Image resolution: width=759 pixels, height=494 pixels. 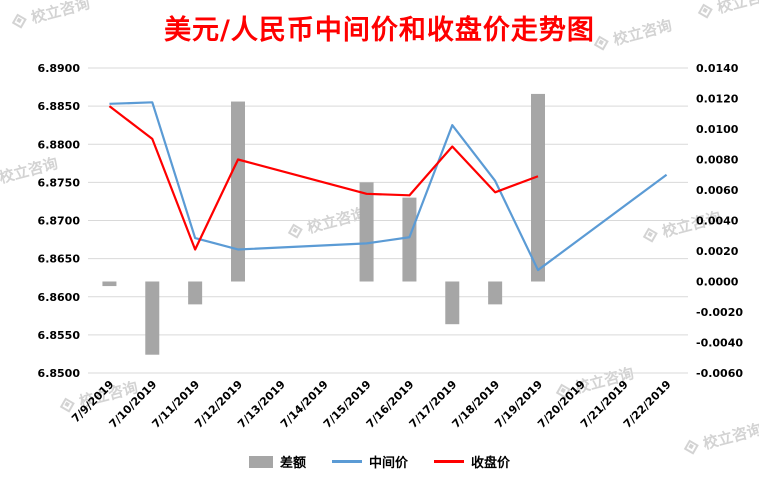 I want to click on legend-item-diff: 差额, so click(x=277, y=461).